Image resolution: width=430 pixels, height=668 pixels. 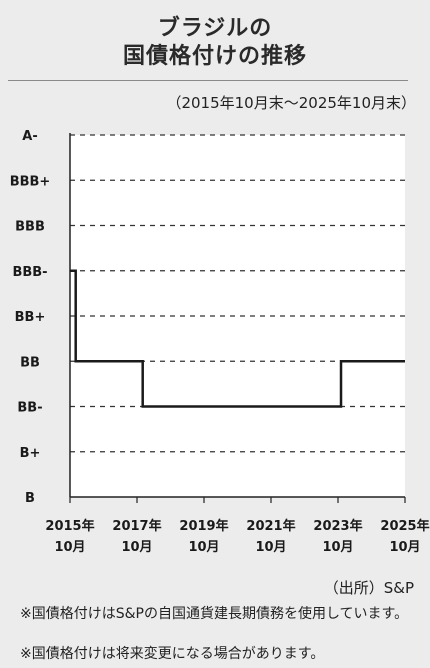 What do you see at coordinates (30, 227) in the screenshot?
I see `y-tick-label-bbb: BBB` at bounding box center [30, 227].